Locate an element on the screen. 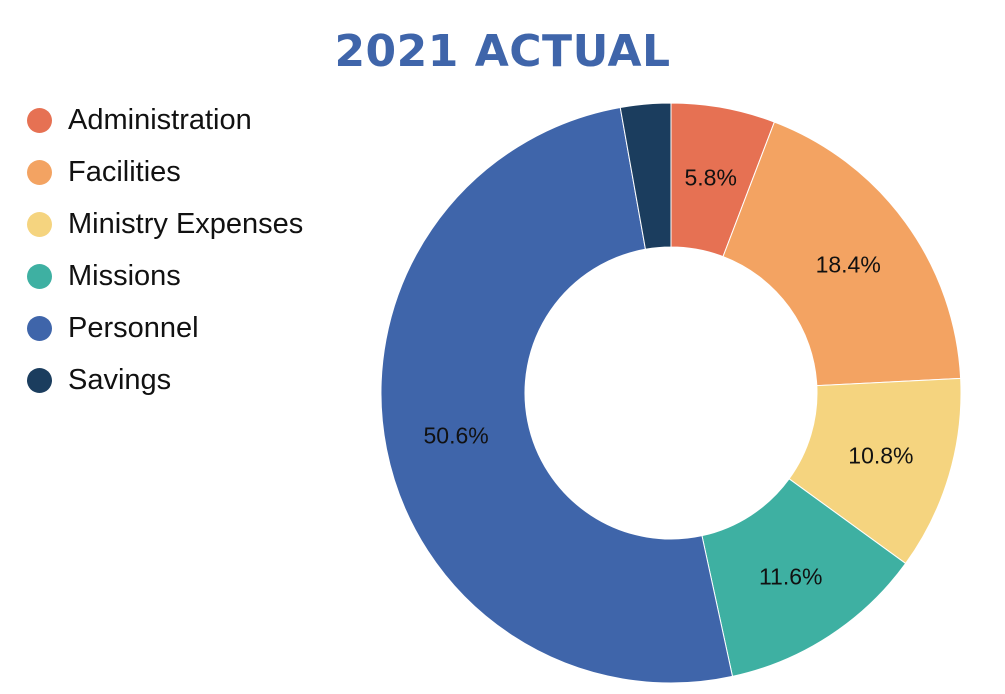 Image resolution: width=1005 pixels, height=694 pixels. legend-item-savings: Savings is located at coordinates (165, 380).